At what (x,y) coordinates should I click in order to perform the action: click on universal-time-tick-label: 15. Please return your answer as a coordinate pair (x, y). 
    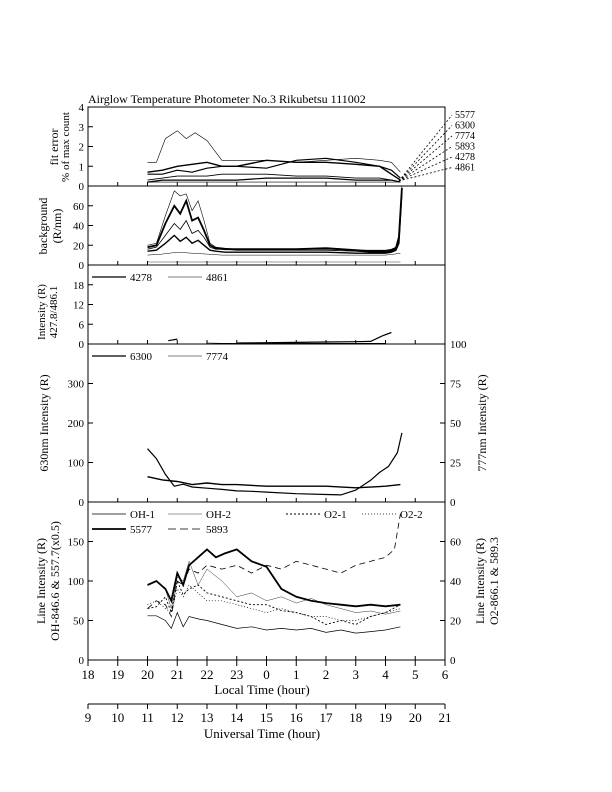
    Looking at the image, I should click on (266, 717).